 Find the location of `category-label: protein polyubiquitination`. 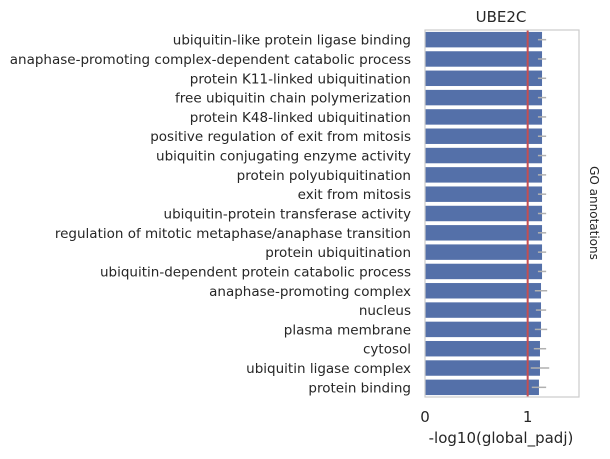

category-label: protein polyubiquitination is located at coordinates (324, 176).